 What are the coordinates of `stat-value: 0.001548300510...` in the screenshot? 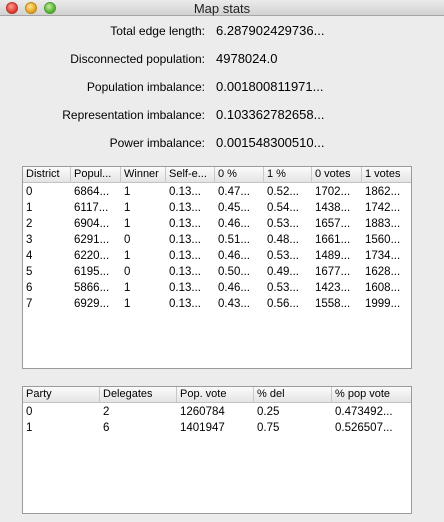 It's located at (270, 142).